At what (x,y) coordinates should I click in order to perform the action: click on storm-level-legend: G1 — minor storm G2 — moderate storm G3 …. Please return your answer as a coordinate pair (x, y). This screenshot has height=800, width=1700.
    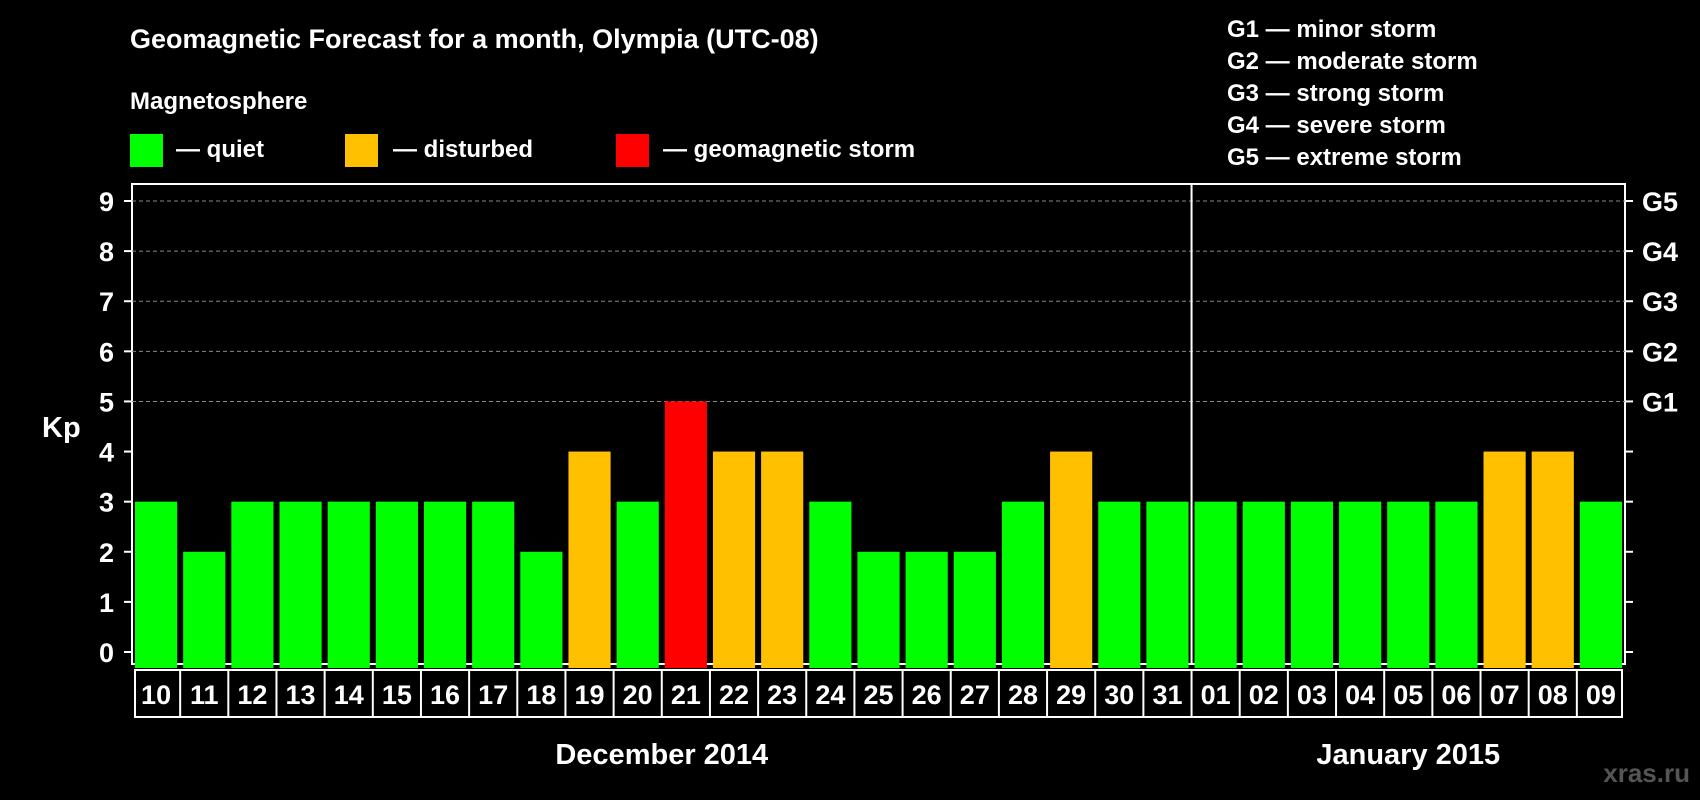
    Looking at the image, I should click on (1352, 93).